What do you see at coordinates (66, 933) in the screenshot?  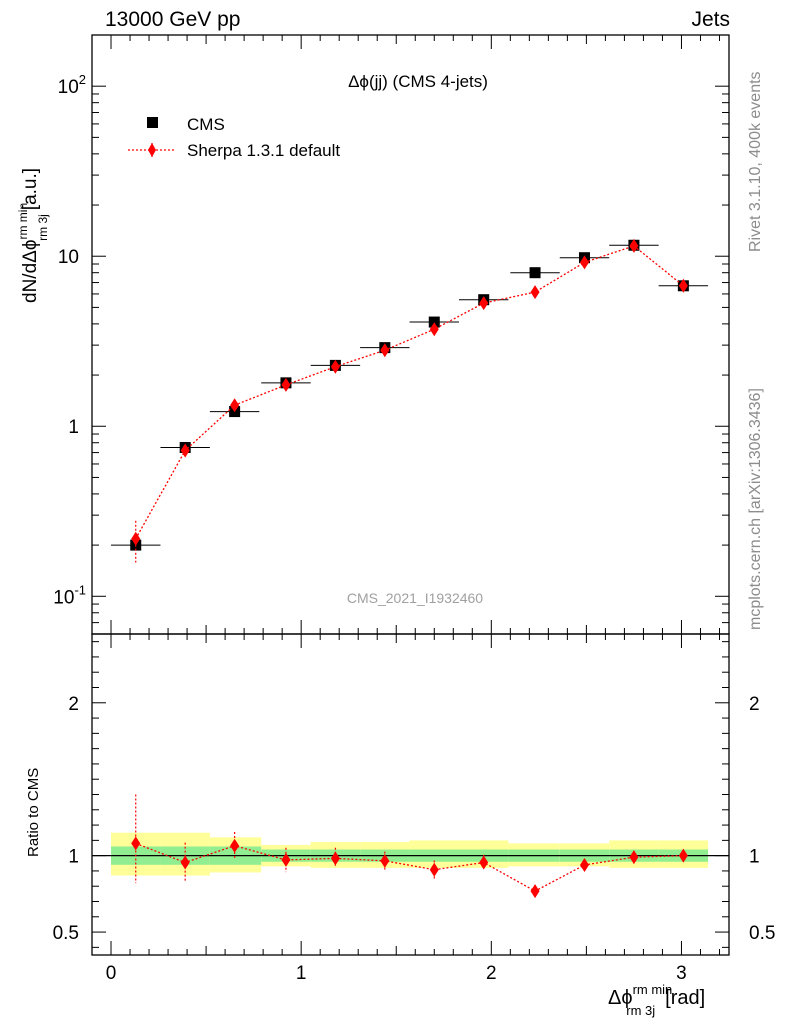 I see `ratio-y-tick-label-left: 0.5` at bounding box center [66, 933].